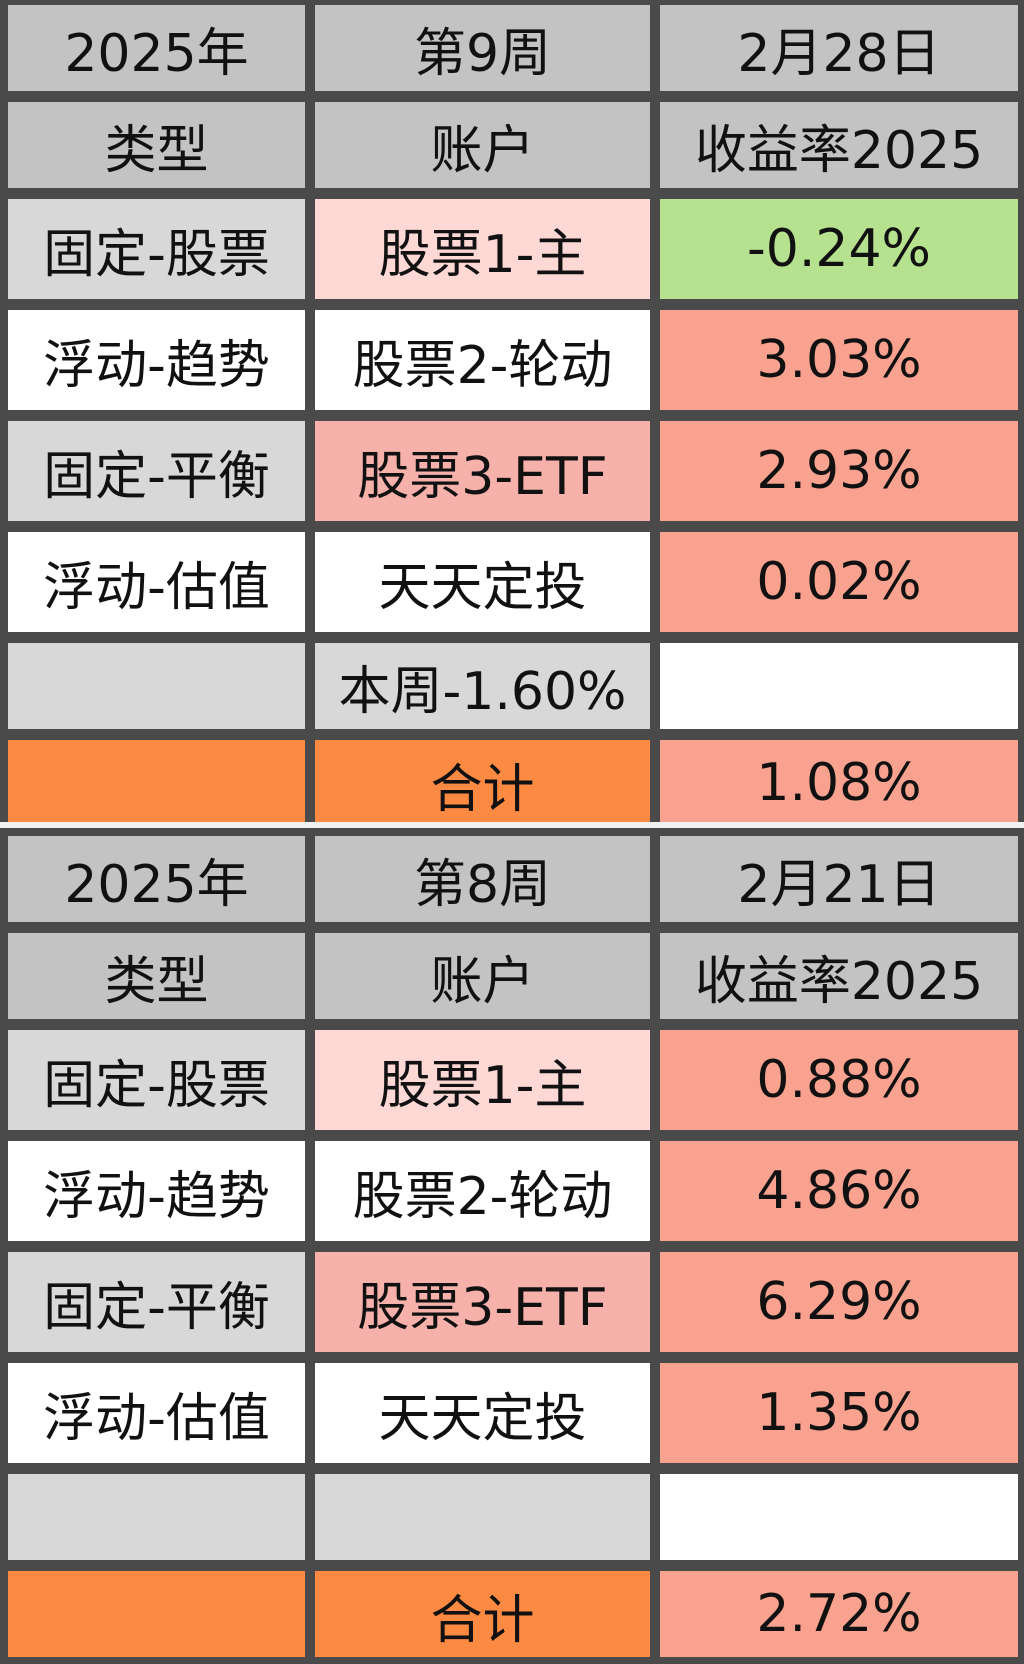  What do you see at coordinates (482, 1517) in the screenshot?
I see `weekly-return-cell` at bounding box center [482, 1517].